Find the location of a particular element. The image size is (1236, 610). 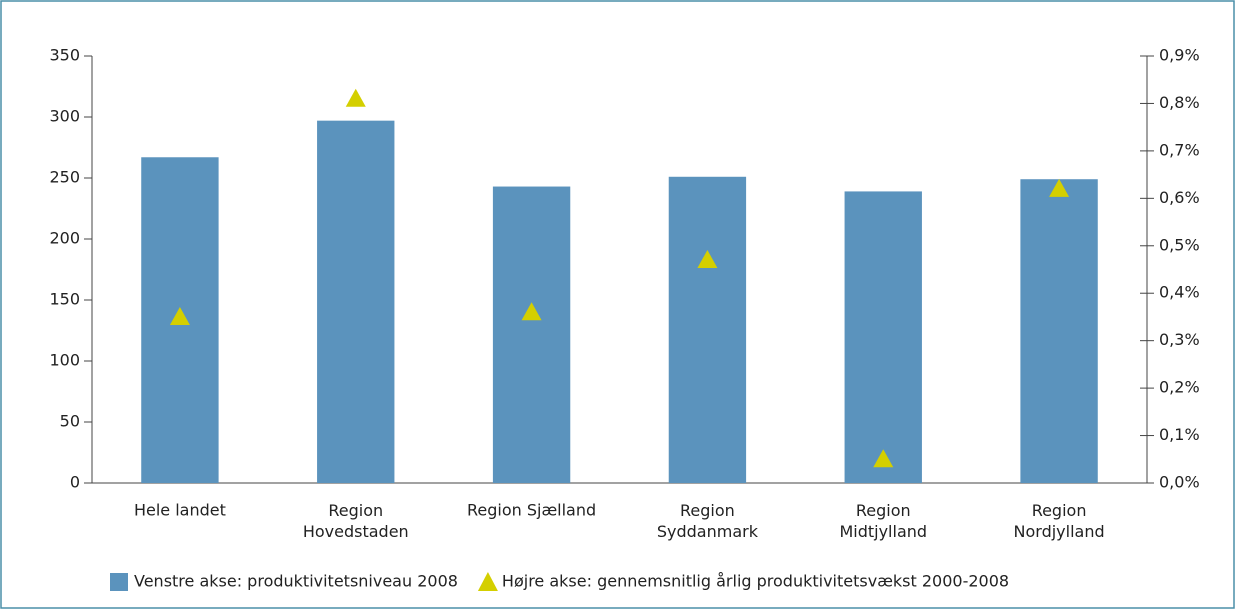

x-tick-label: Region Nordjylland is located at coordinates (1059, 521).